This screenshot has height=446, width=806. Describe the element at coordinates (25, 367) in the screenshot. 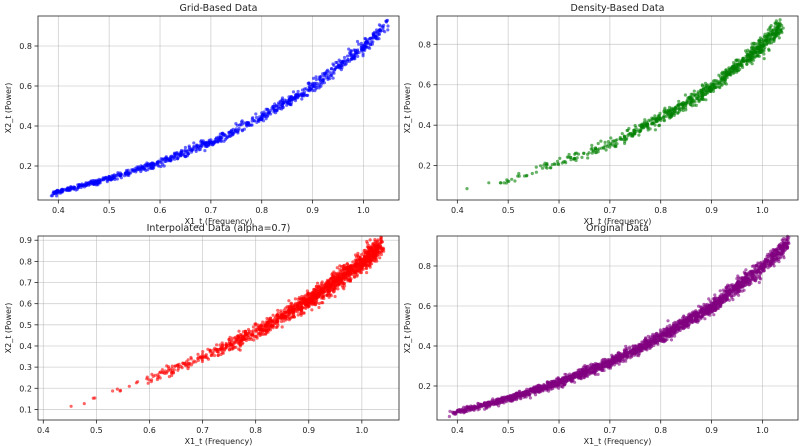

I see `y-tick-label: 0.3` at that location.